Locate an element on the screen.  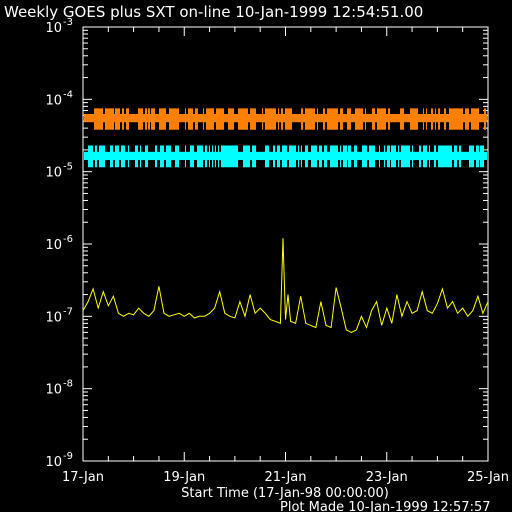
y-tick-exponent: -4 is located at coordinates (68, 94).